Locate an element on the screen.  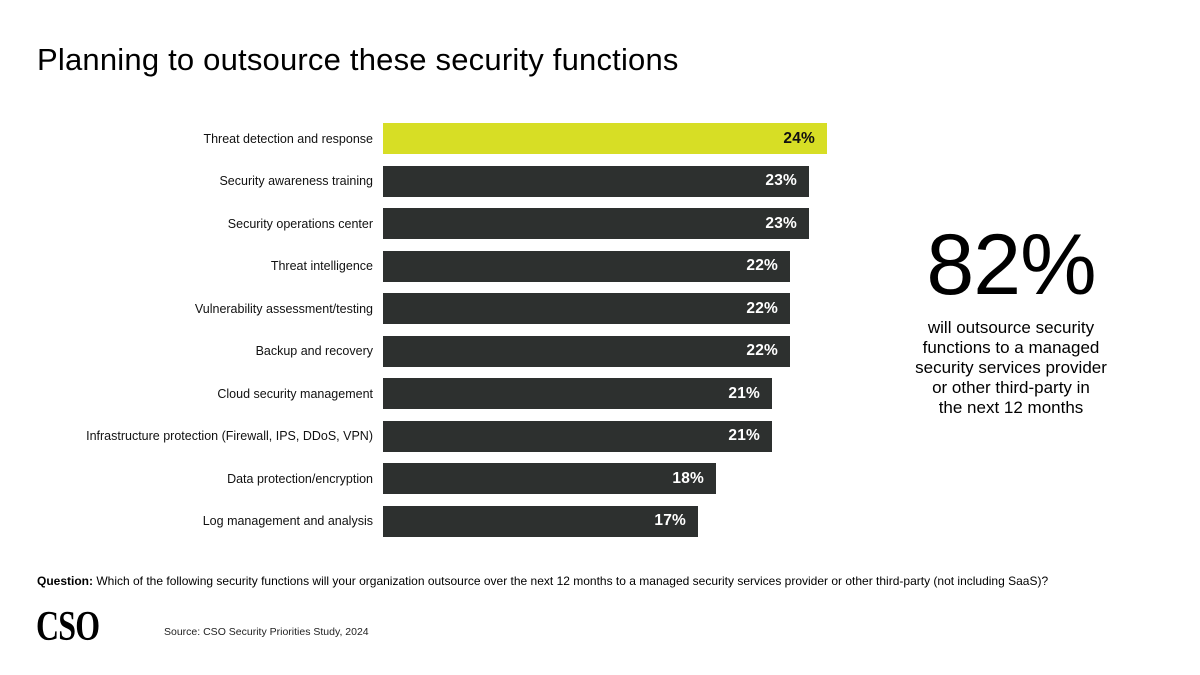
bar-row: Vulnerability assessment/testing 22% is located at coordinates (442, 308).